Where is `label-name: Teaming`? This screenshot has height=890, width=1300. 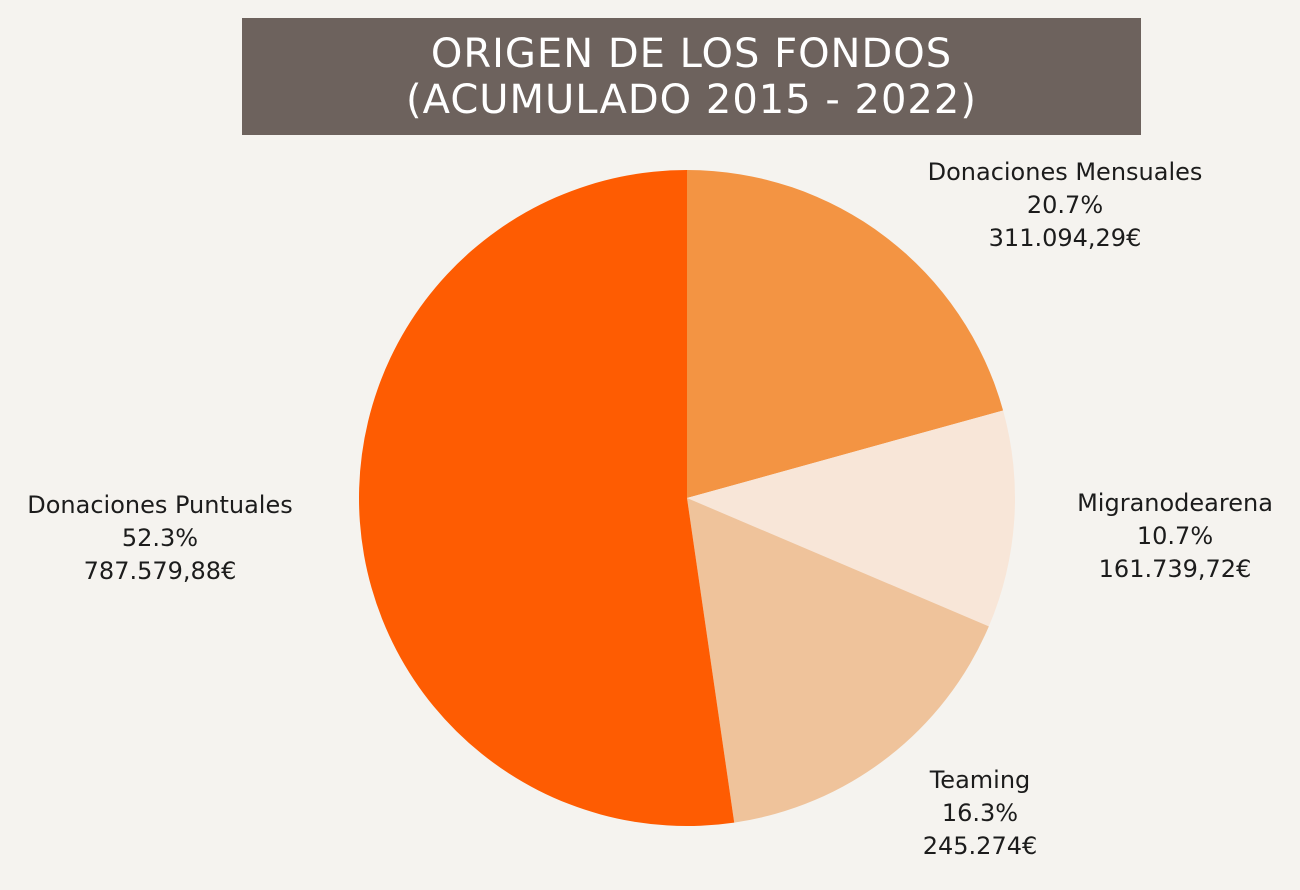 label-name: Teaming is located at coordinates (980, 780).